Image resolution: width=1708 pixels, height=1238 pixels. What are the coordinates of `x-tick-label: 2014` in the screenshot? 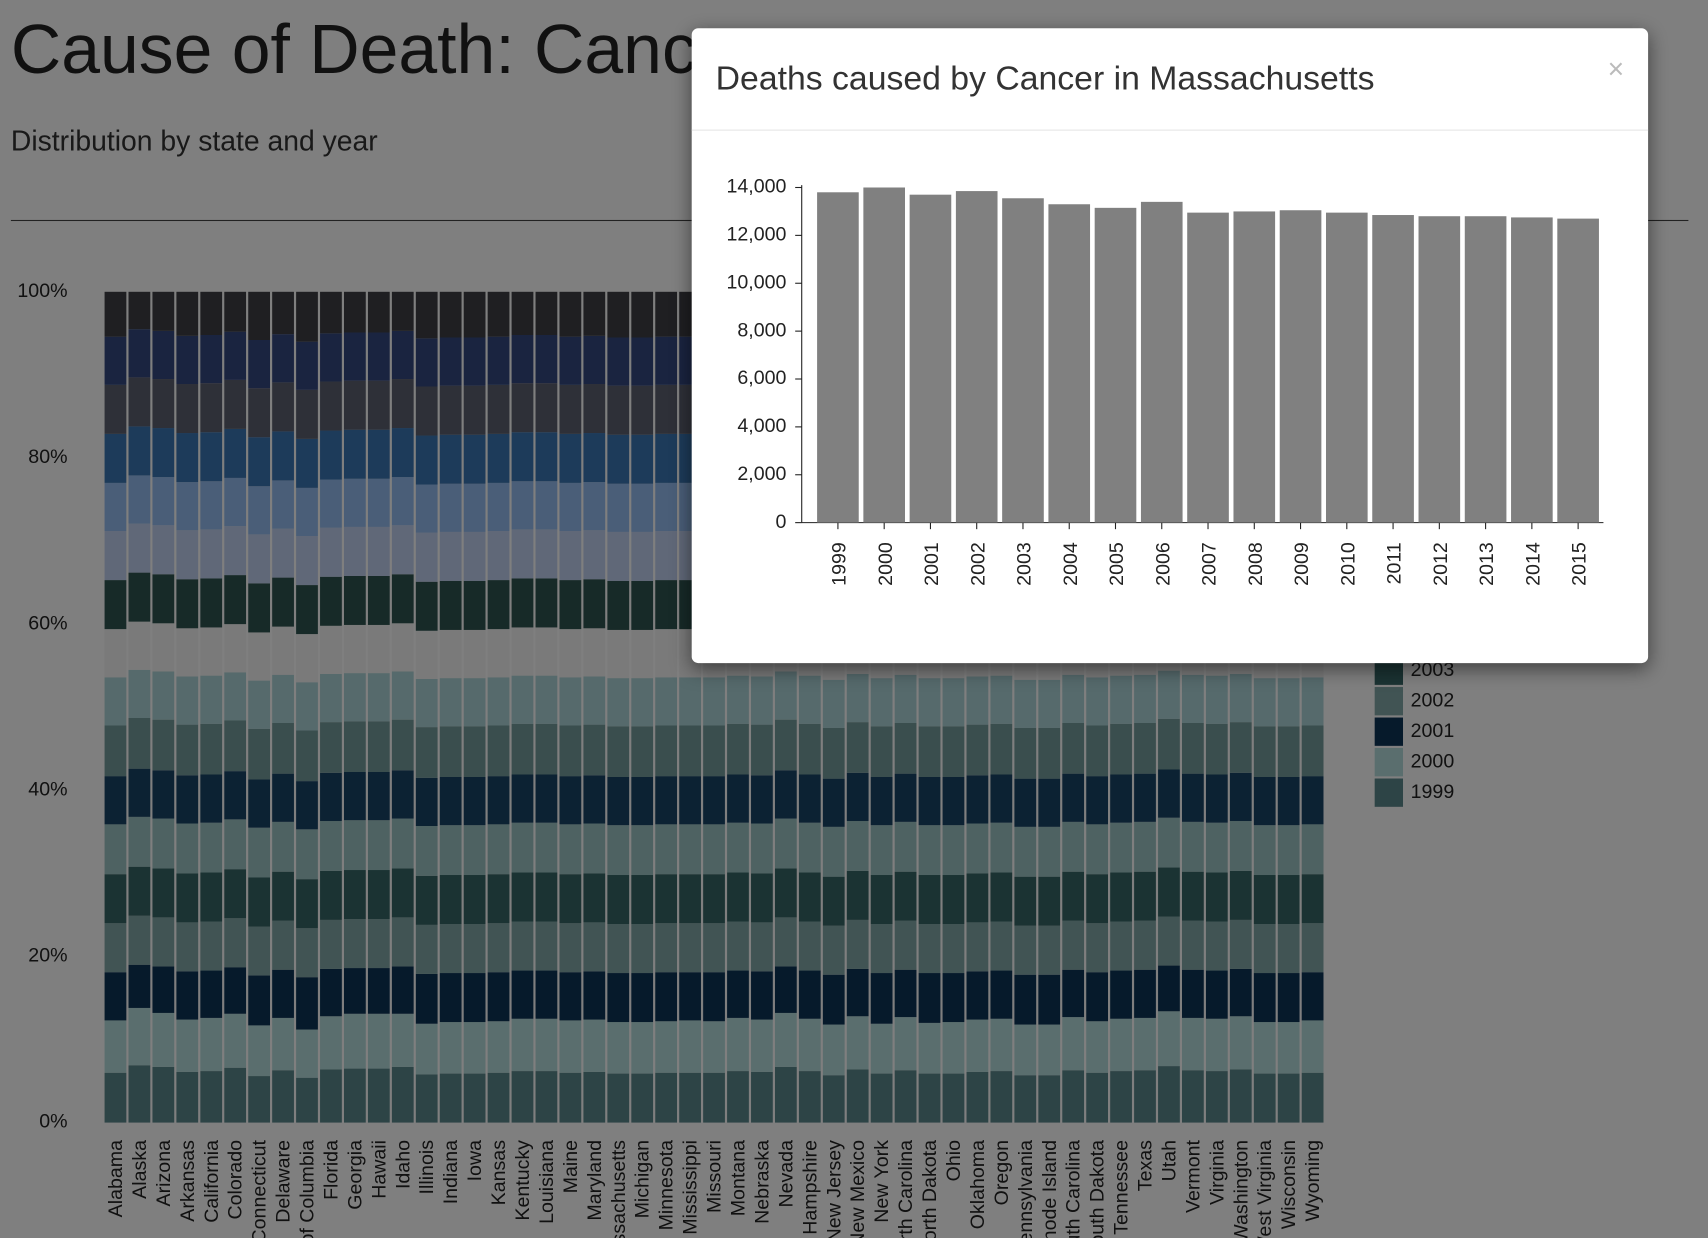 It's located at (1533, 564).